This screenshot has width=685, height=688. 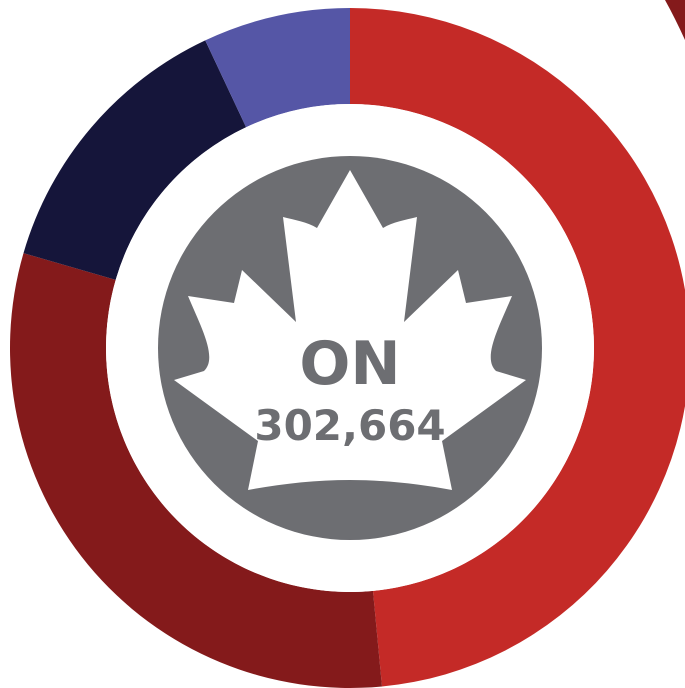 I want to click on adjacent-chart-ring-fragment, so click(x=675, y=20).